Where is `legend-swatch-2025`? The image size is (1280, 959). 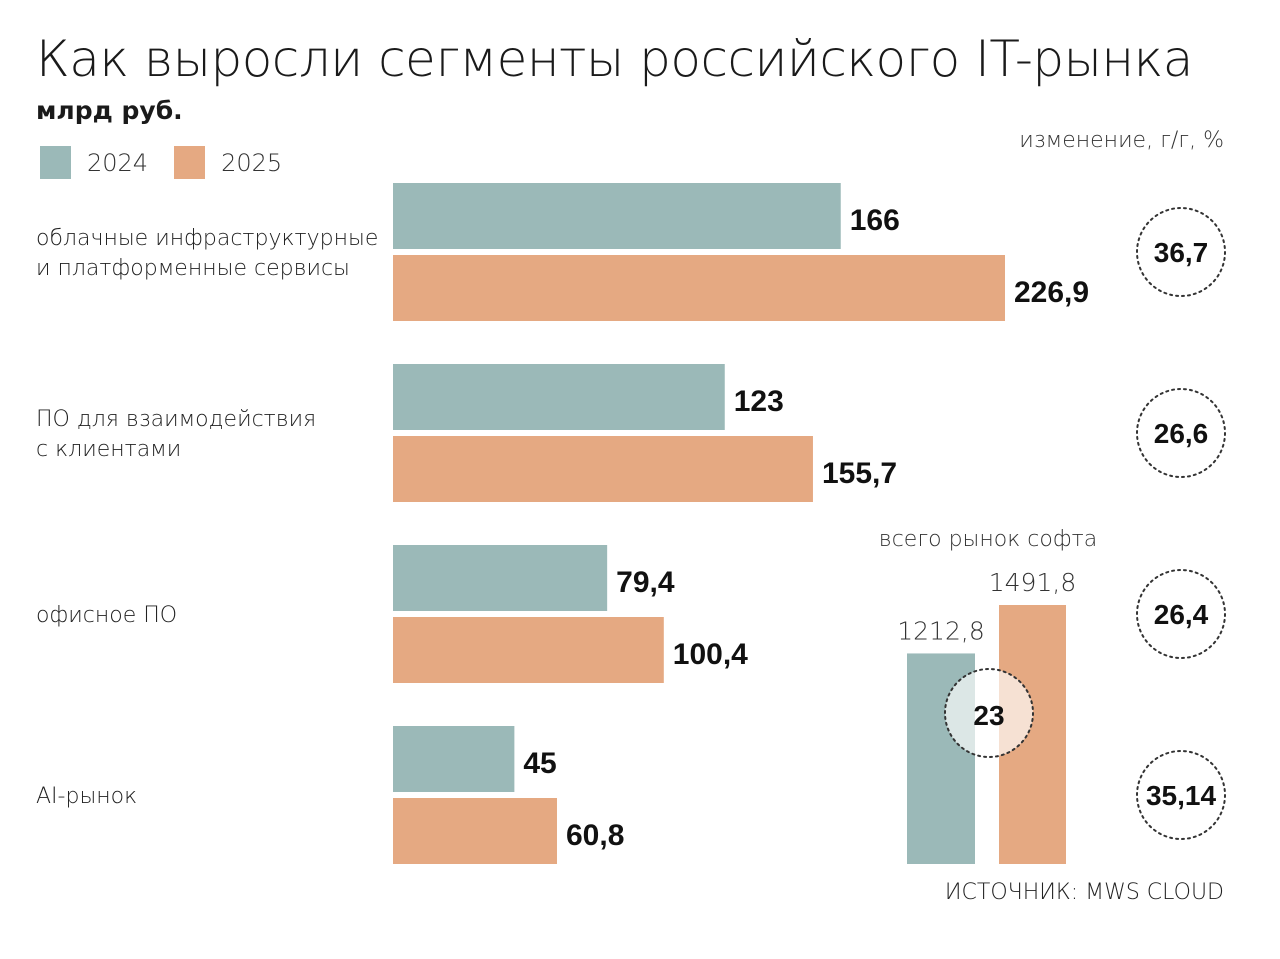 legend-swatch-2025 is located at coordinates (190, 162).